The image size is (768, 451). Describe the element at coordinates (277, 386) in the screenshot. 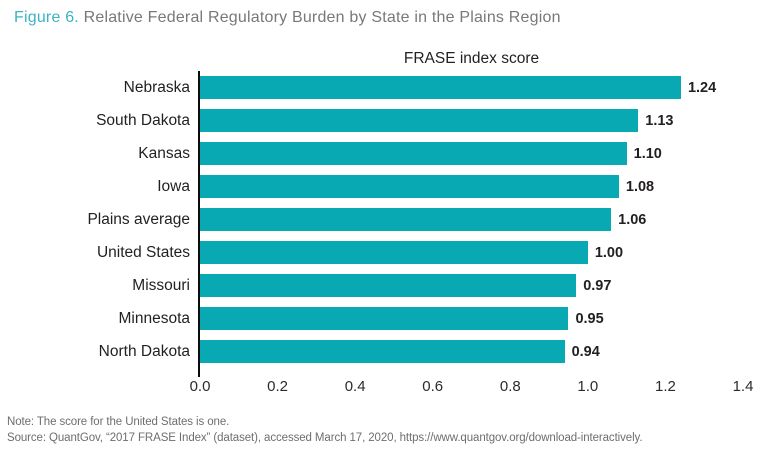

I see `x-tick-label: 0.2` at that location.